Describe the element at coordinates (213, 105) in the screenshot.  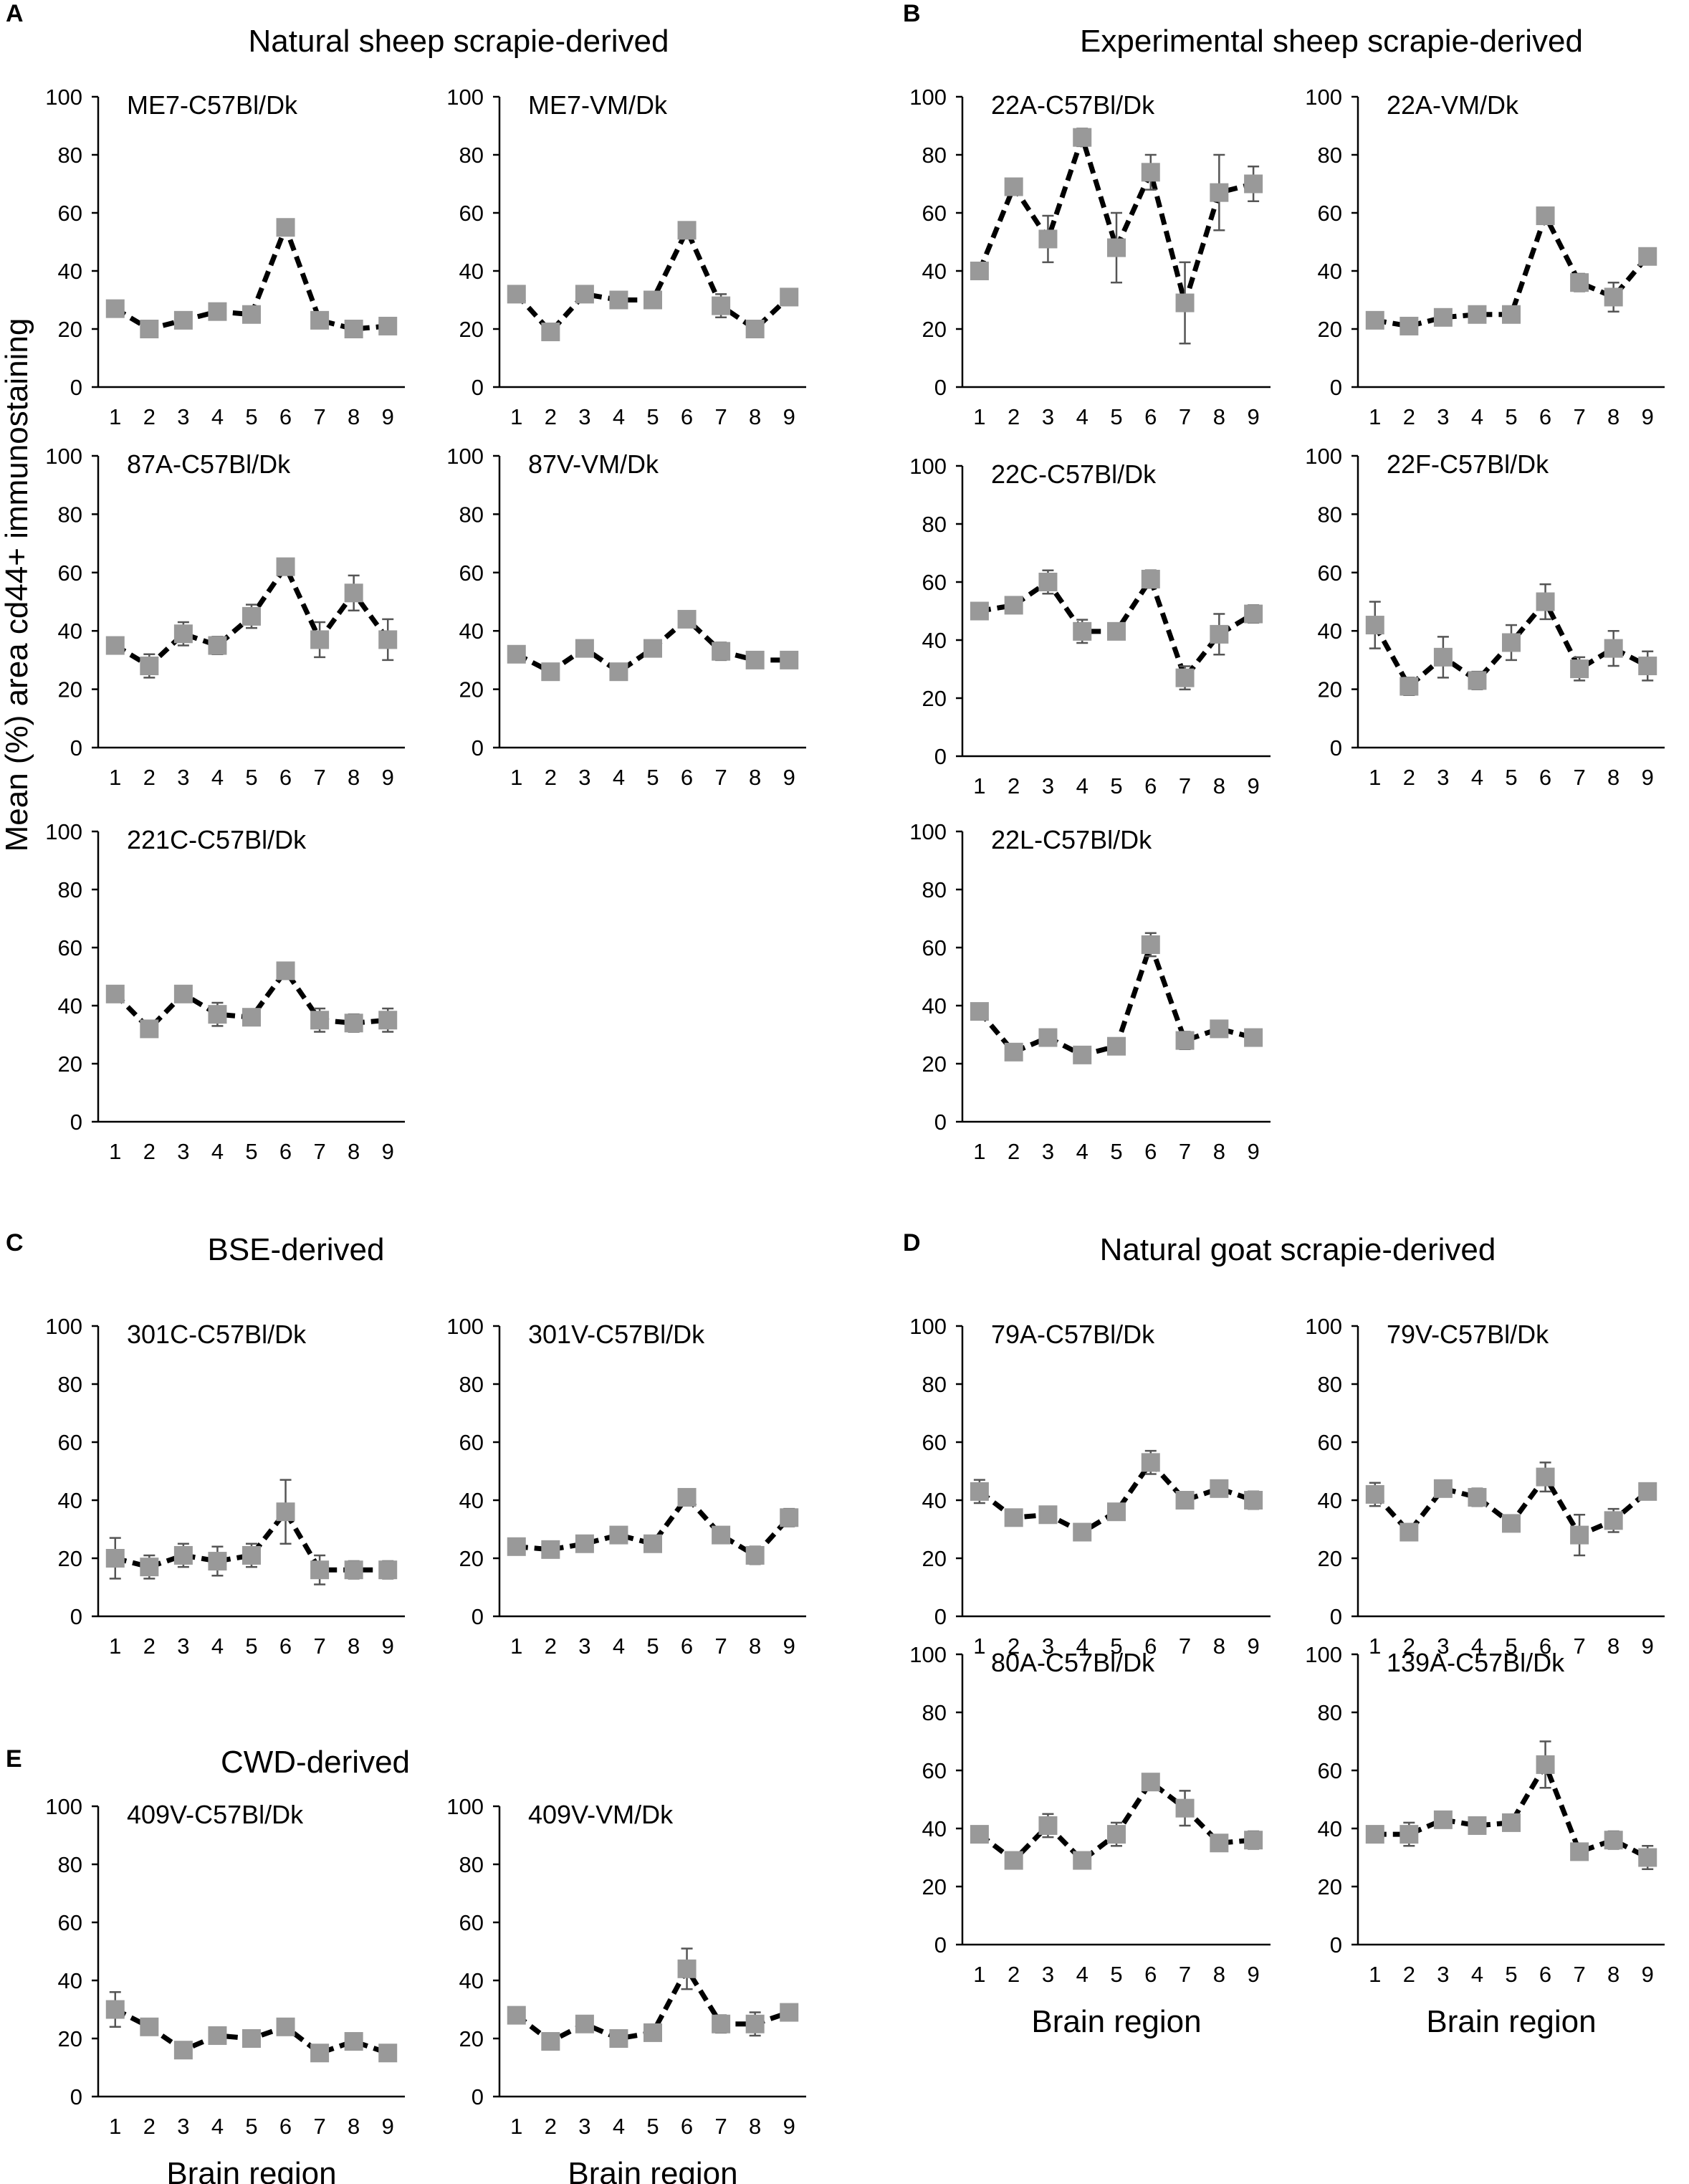
I see `chart-title: ME7-C57Bl/Dk` at that location.